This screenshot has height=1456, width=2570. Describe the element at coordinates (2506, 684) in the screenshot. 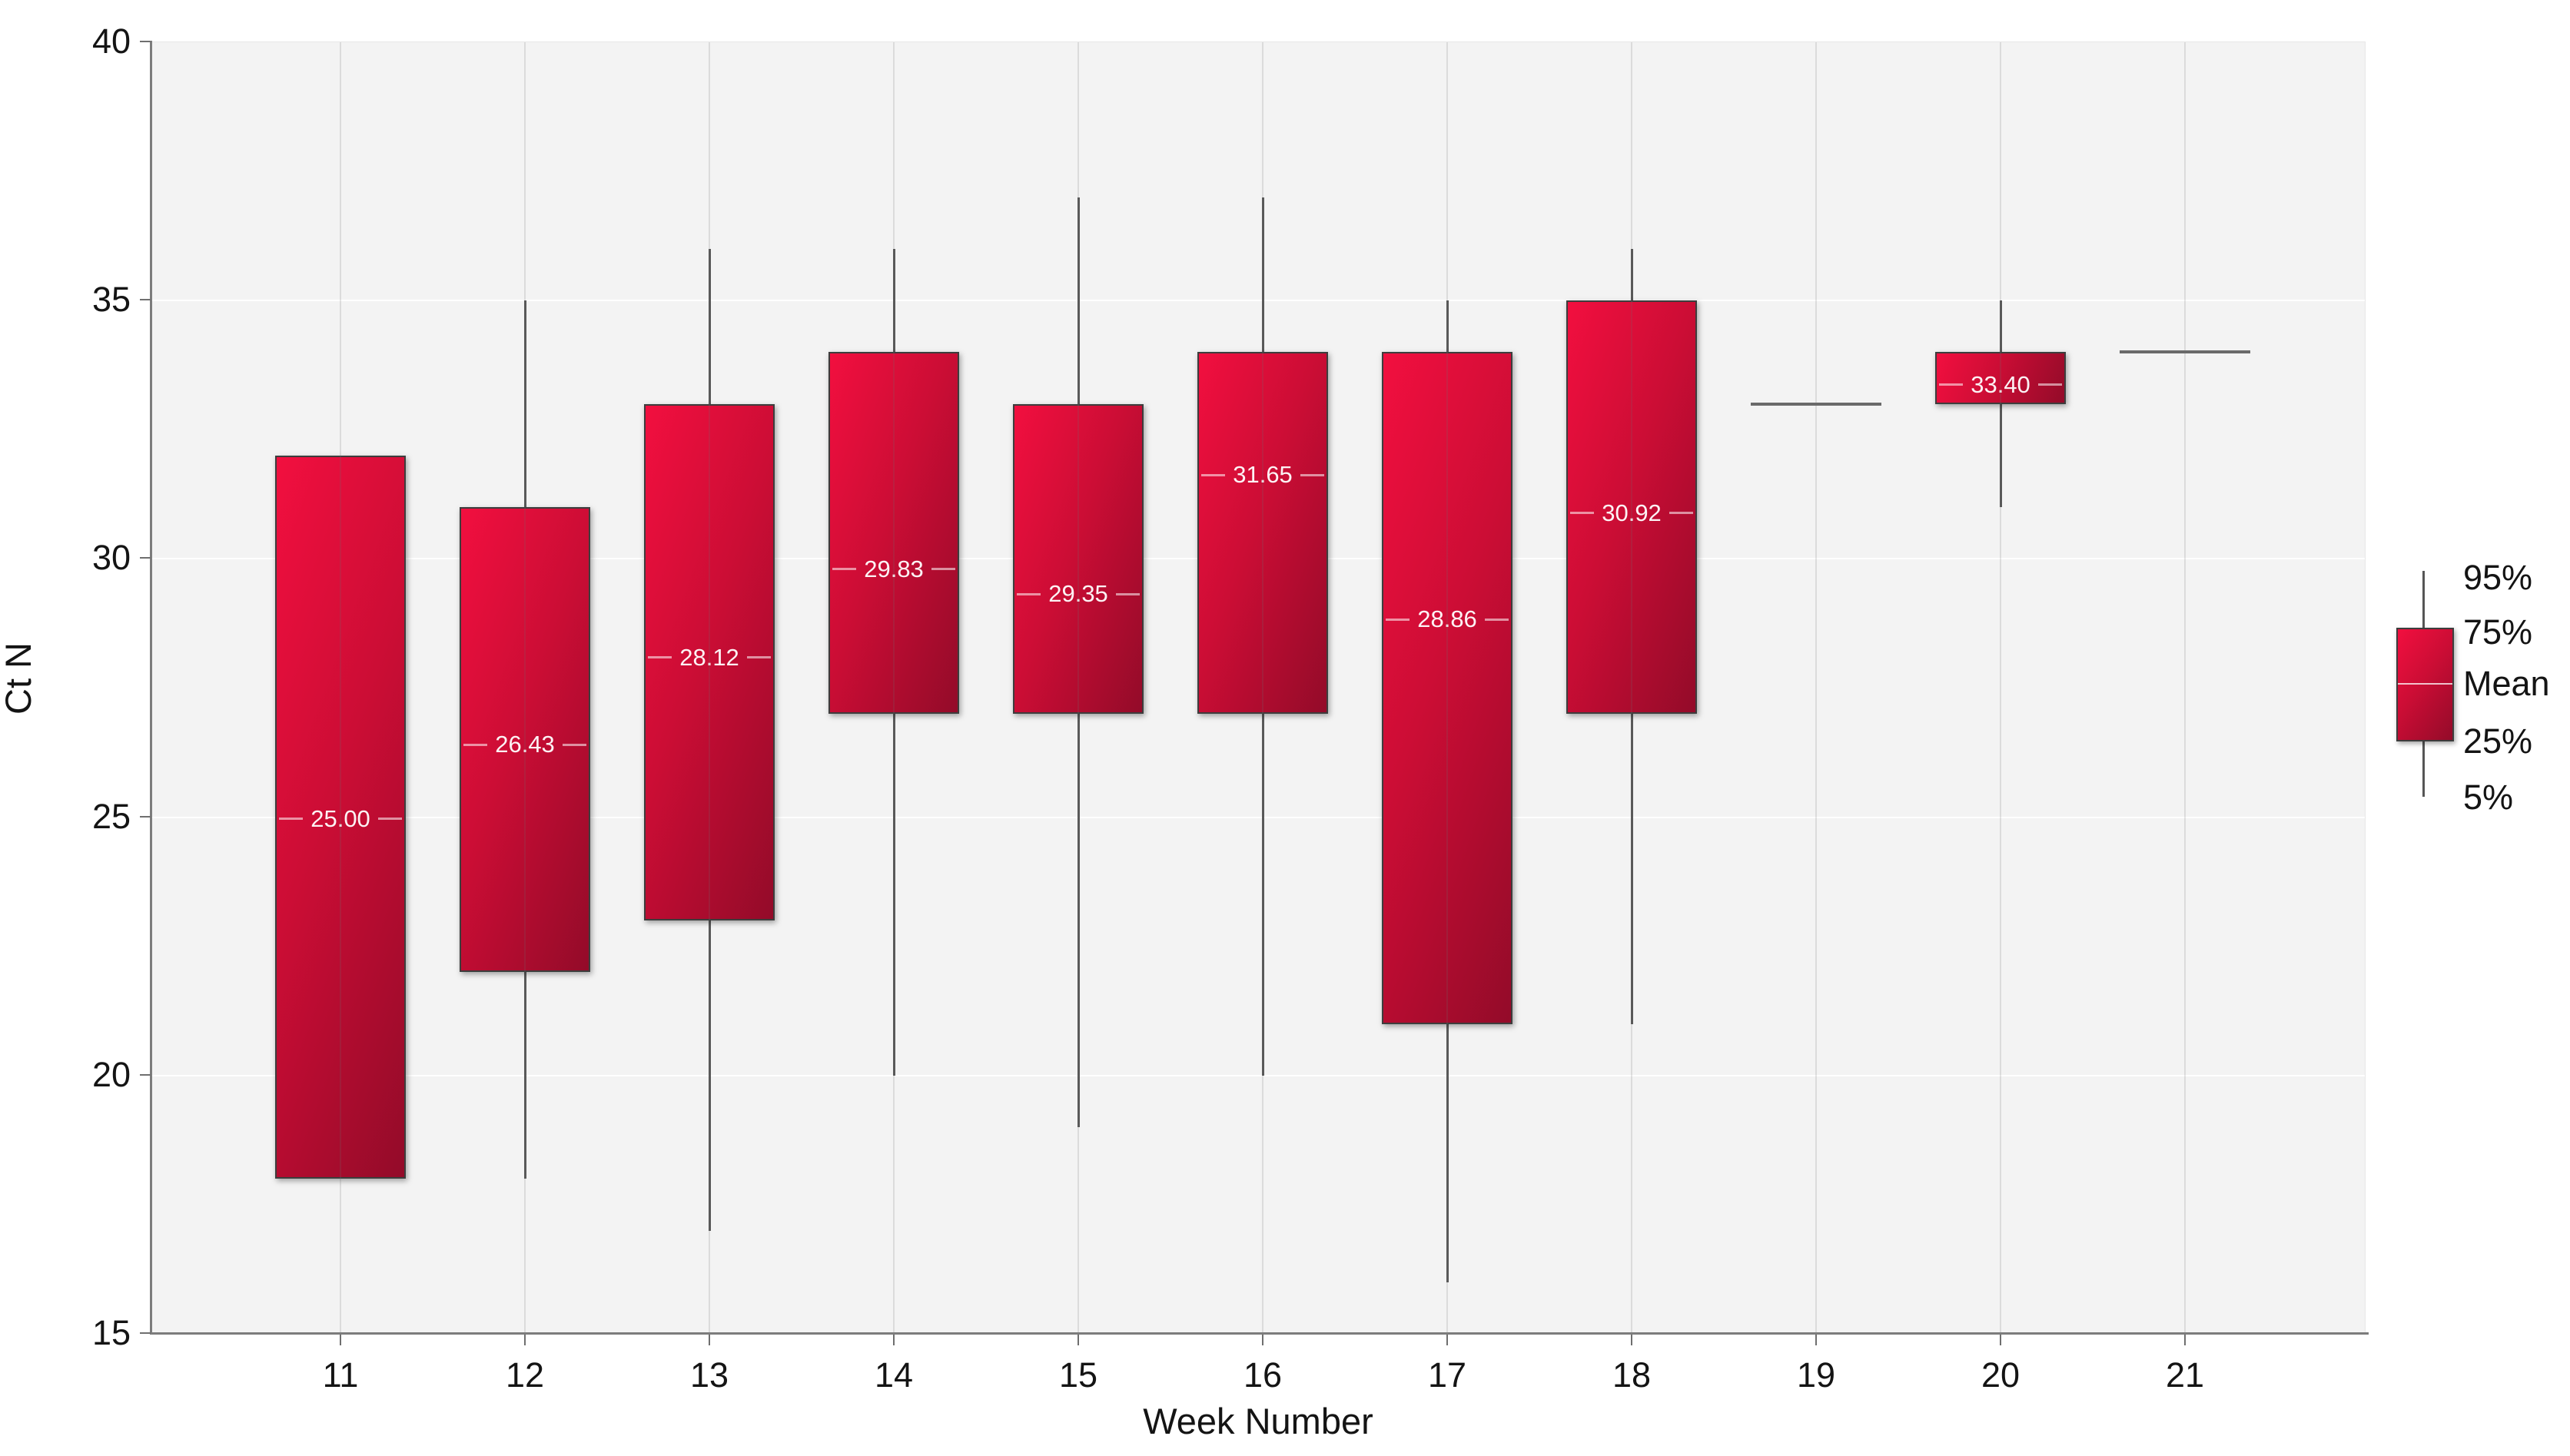

I see `legend-label-mean: Mean` at that location.